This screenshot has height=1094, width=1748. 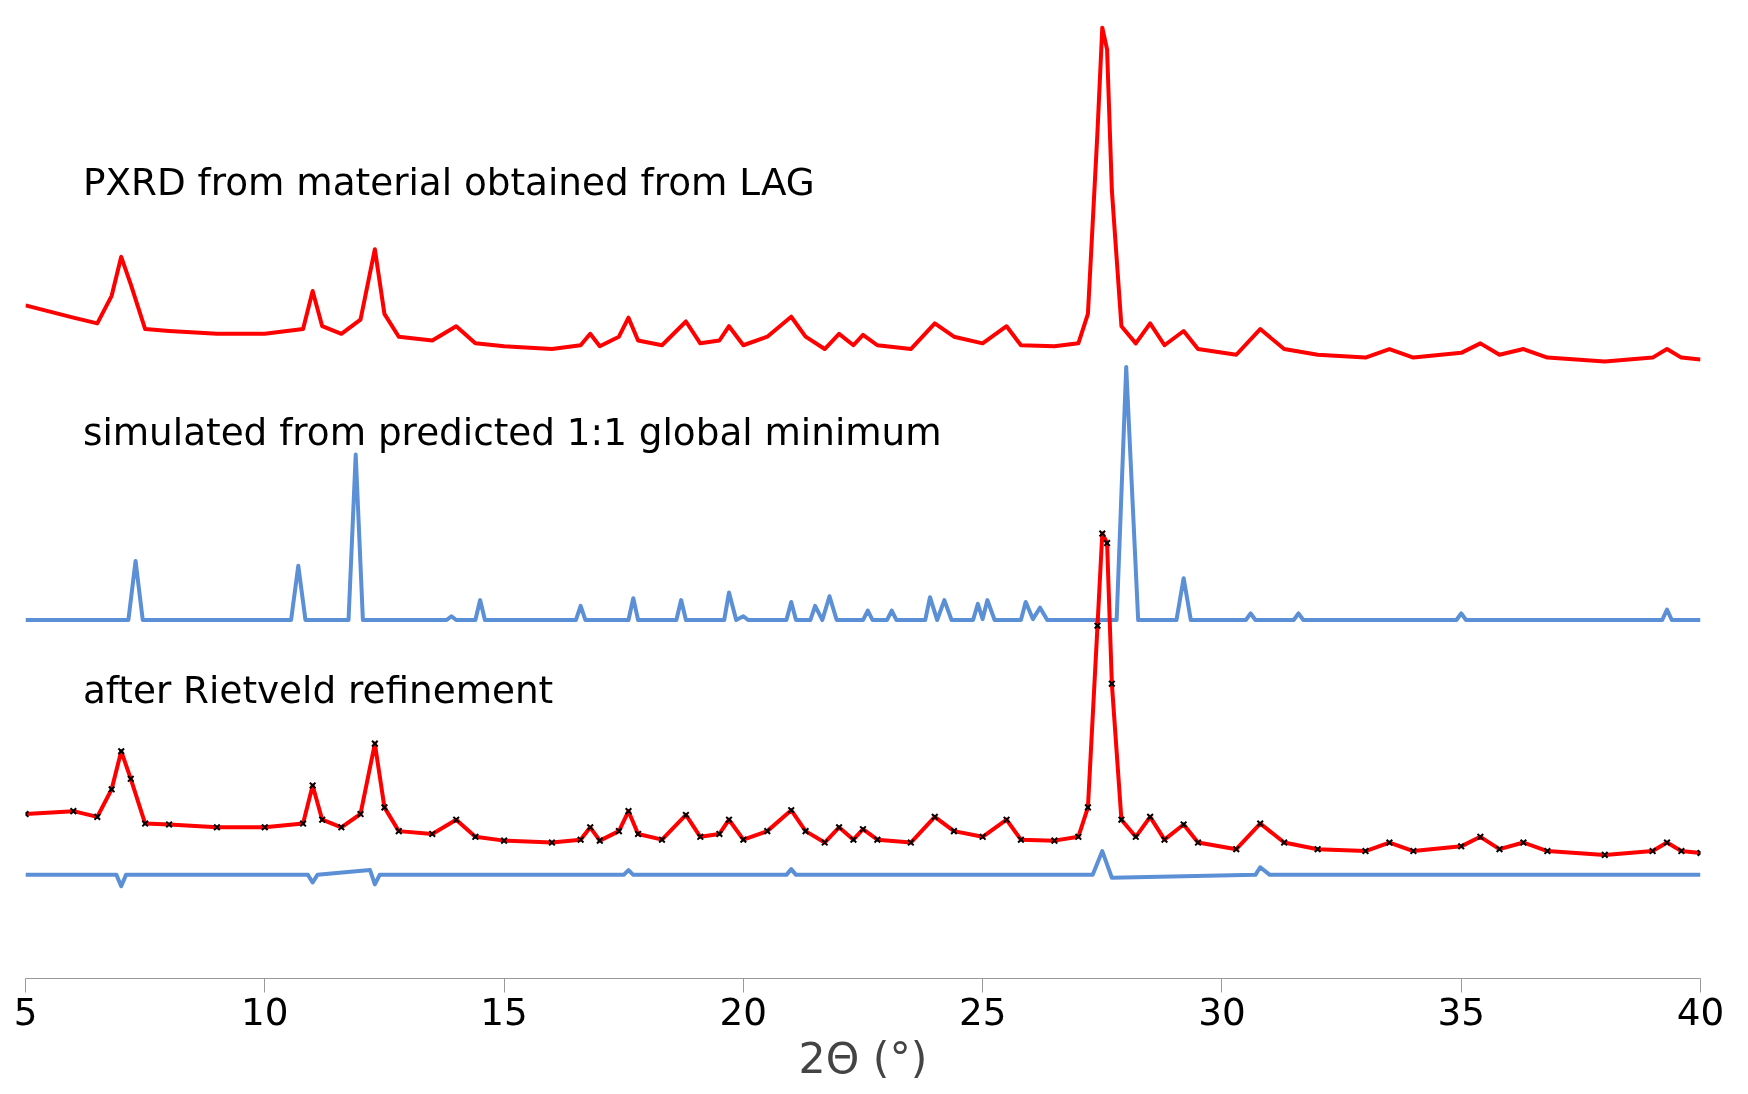 I want to click on x-tick-label: 25, so click(x=982, y=1011).